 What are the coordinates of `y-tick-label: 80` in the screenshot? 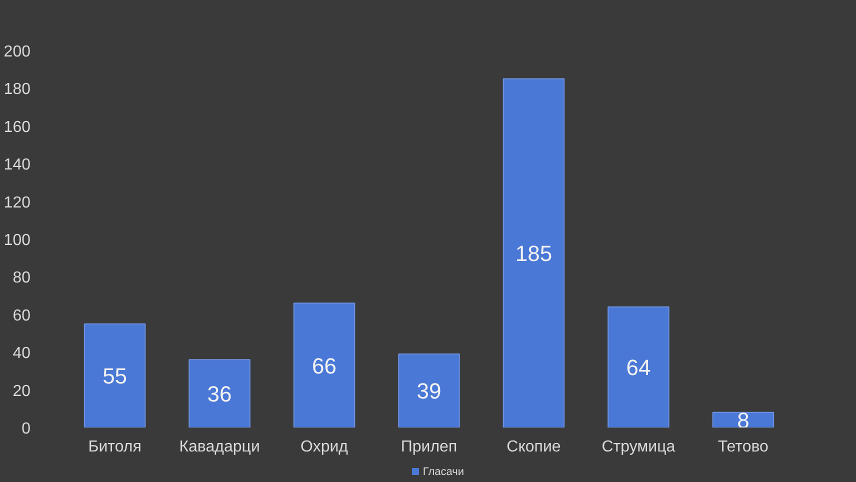 It's located at (21, 278).